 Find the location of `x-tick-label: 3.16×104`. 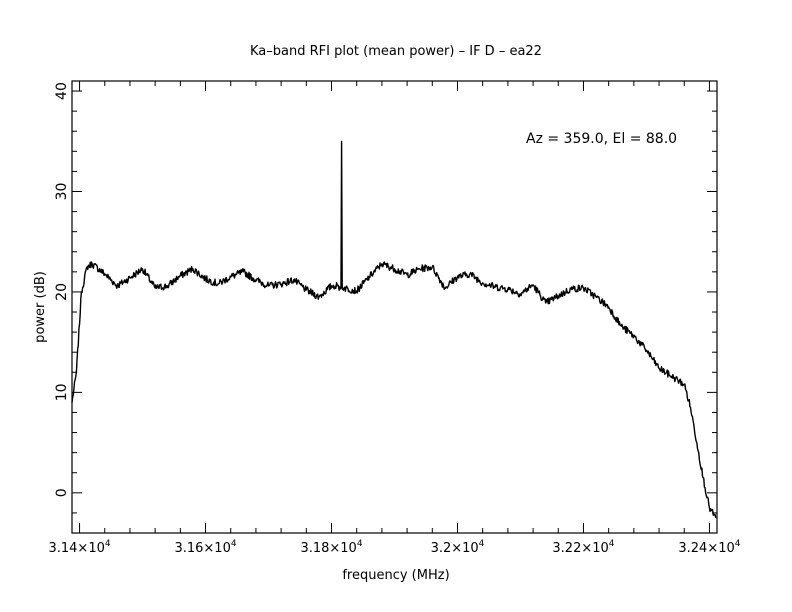

x-tick-label: 3.16×104 is located at coordinates (205, 547).